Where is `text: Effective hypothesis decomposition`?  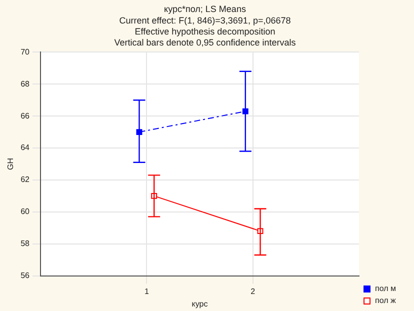 text: Effective hypothesis decomposition is located at coordinates (205, 31).